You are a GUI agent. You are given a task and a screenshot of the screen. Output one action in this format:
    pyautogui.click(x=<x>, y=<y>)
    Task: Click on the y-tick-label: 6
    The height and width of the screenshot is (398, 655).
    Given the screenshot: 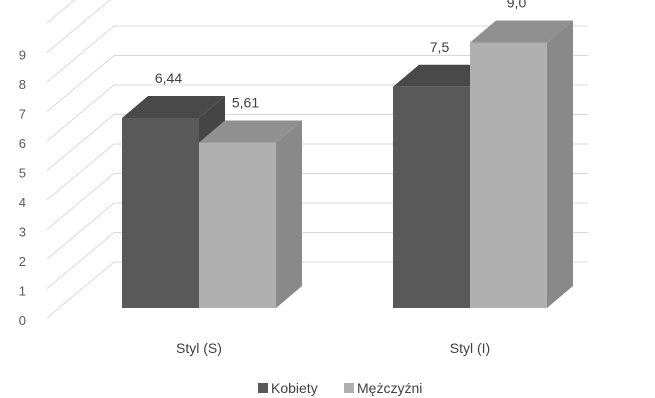 What is the action you would take?
    pyautogui.click(x=22, y=143)
    